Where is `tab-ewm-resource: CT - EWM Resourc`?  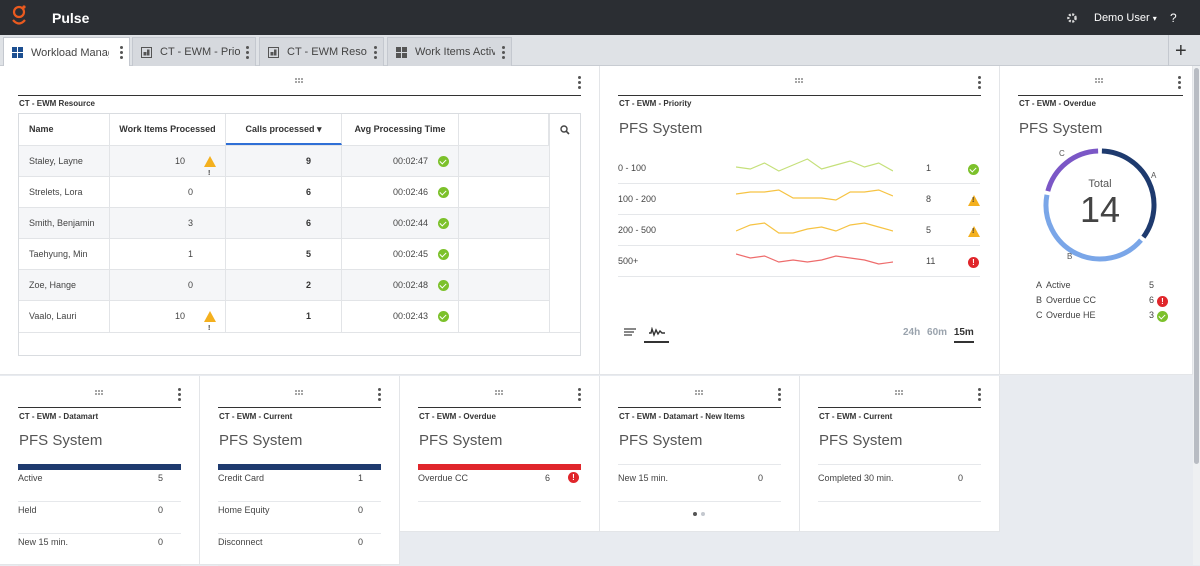 tab-ewm-resource: CT - EWM Resourc is located at coordinates (321, 51).